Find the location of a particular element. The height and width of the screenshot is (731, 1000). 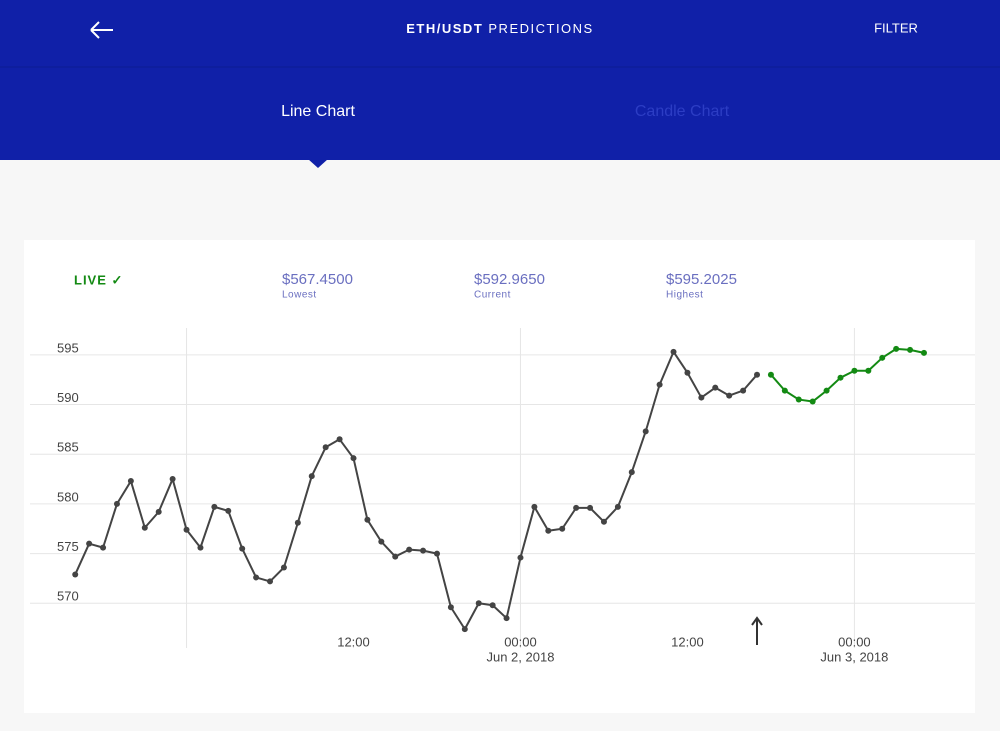

y-tick-label: 595 is located at coordinates (68, 347).